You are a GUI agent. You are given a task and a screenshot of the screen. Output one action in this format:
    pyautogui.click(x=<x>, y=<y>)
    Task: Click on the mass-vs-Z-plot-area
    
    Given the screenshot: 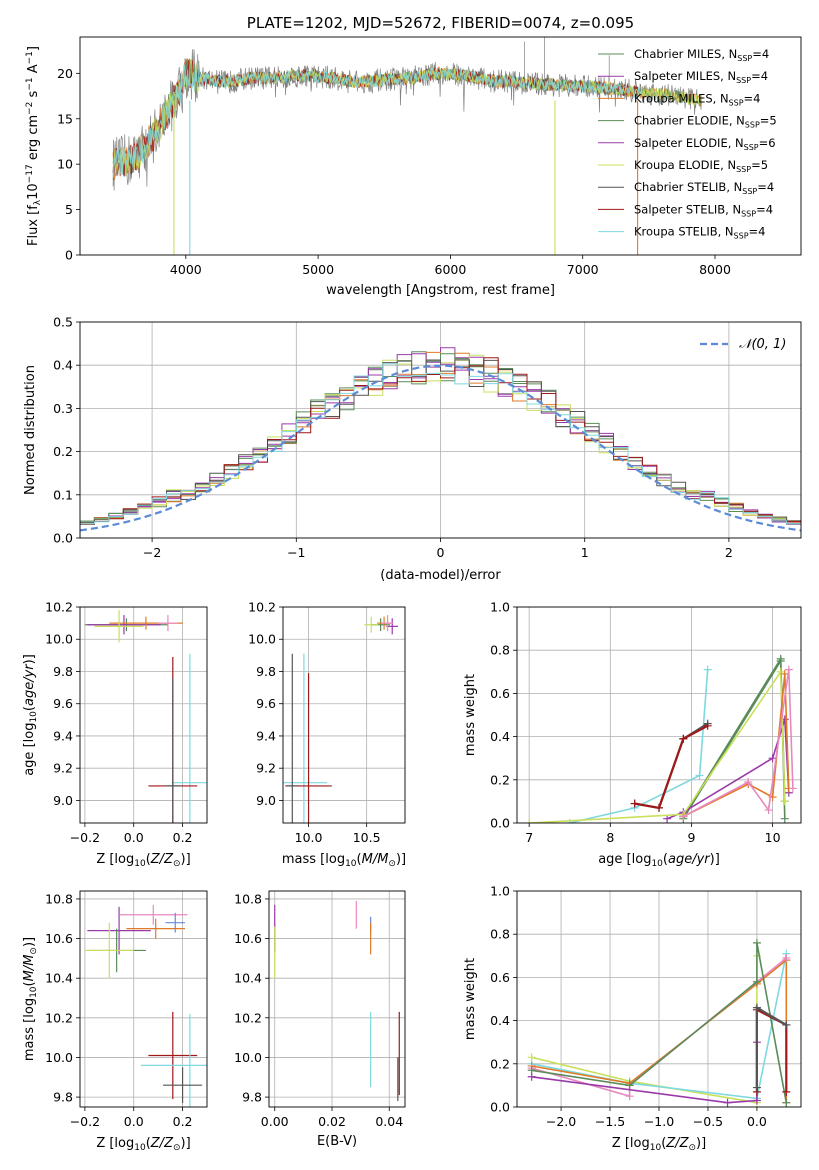 What is the action you would take?
    pyautogui.click(x=143, y=999)
    